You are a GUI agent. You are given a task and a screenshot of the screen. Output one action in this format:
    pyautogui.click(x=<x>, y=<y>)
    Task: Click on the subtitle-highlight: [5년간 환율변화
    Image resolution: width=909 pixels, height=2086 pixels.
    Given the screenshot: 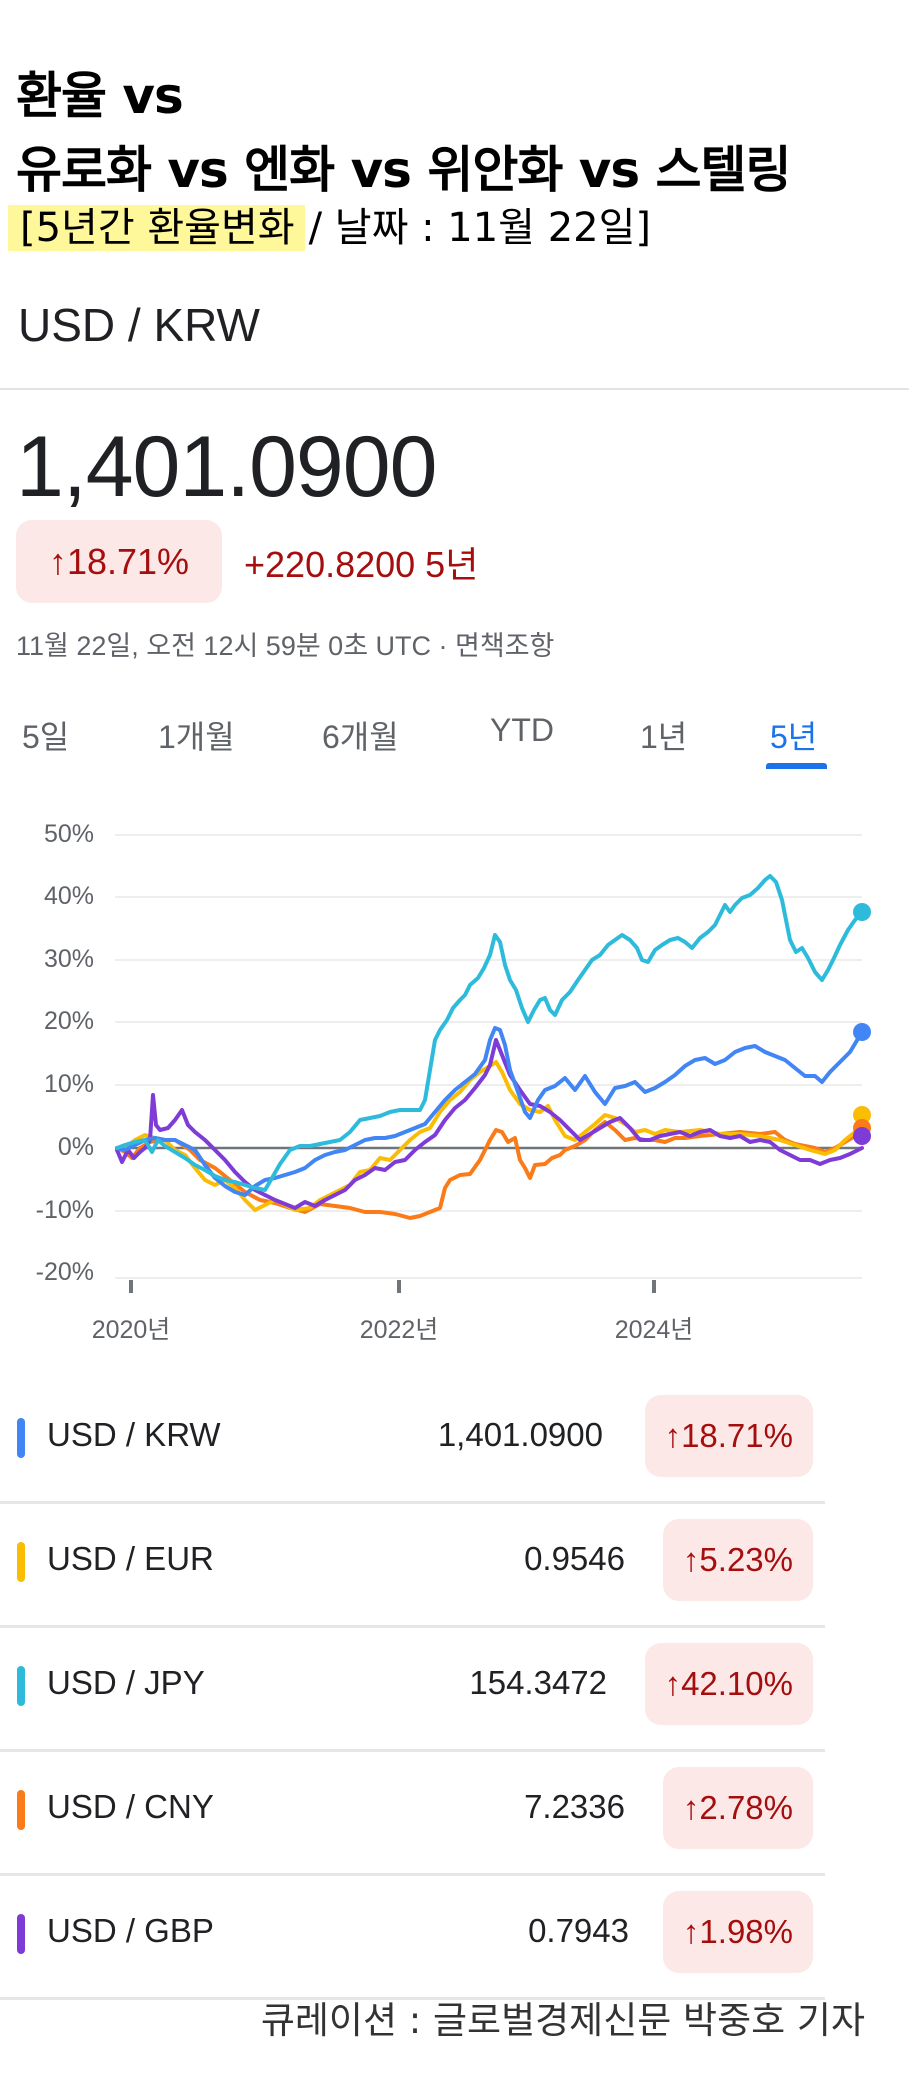 What is the action you would take?
    pyautogui.click(x=156, y=228)
    